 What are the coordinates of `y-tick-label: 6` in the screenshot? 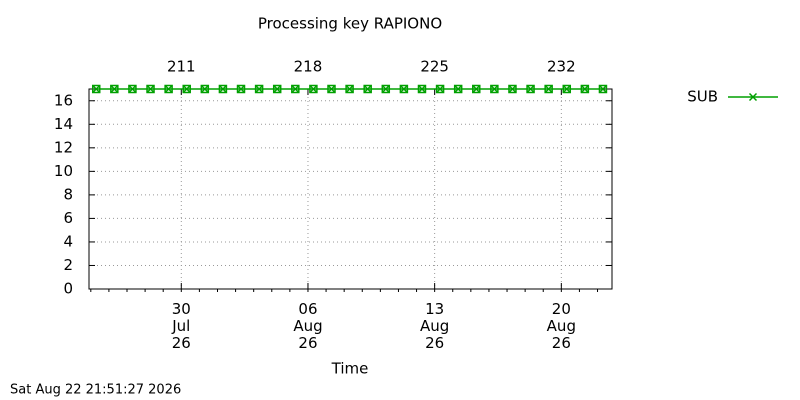 It's located at (68, 218).